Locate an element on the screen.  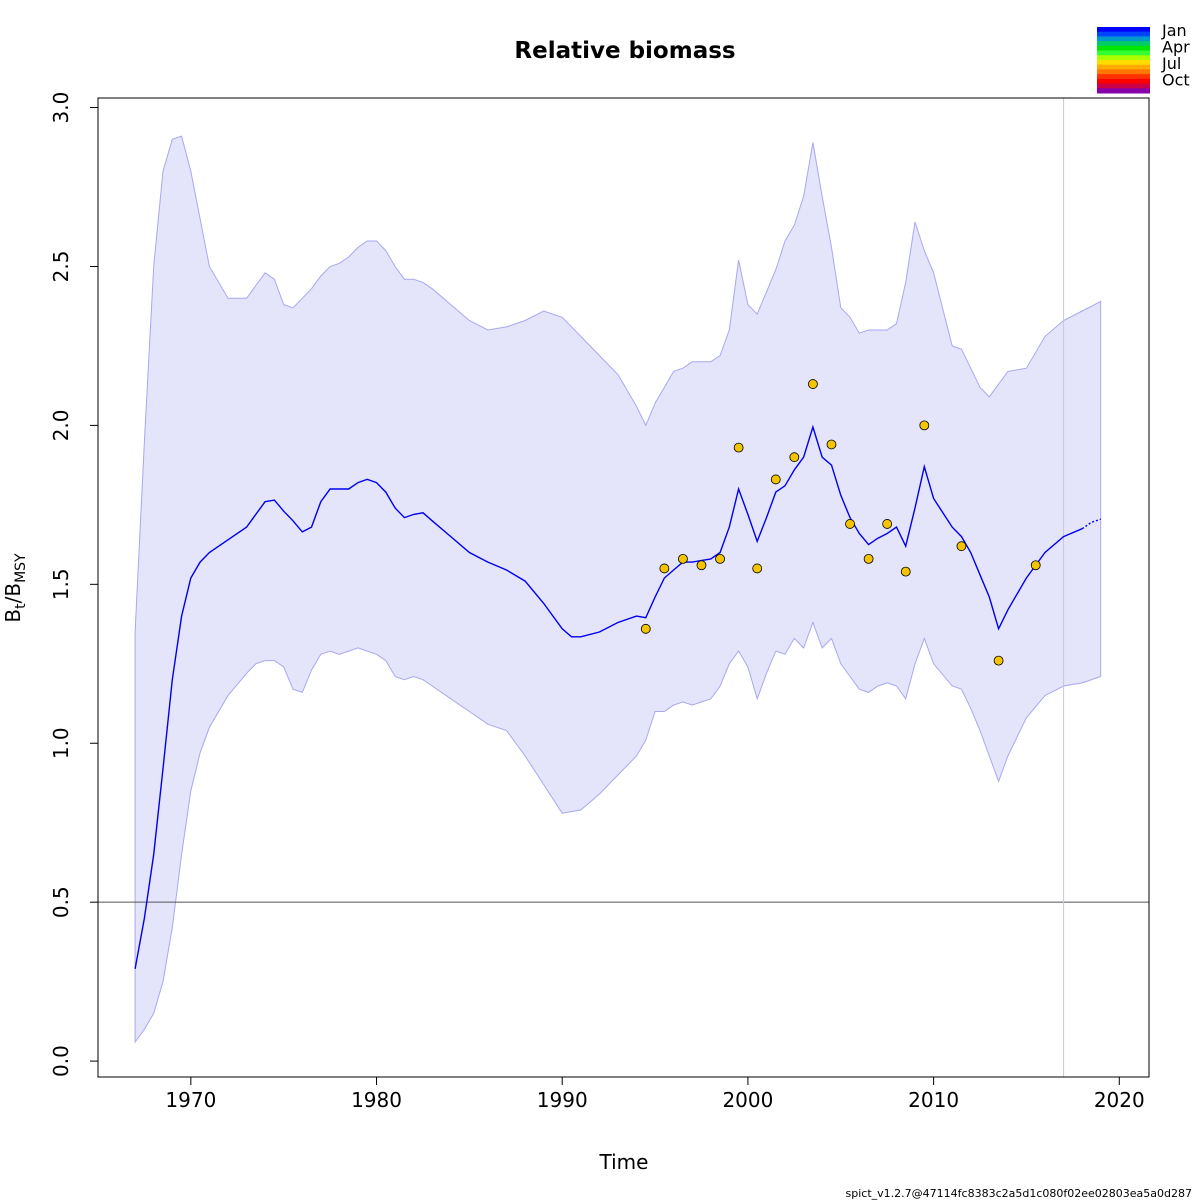
y-tick-label: 0.0 is located at coordinates (61, 1061).